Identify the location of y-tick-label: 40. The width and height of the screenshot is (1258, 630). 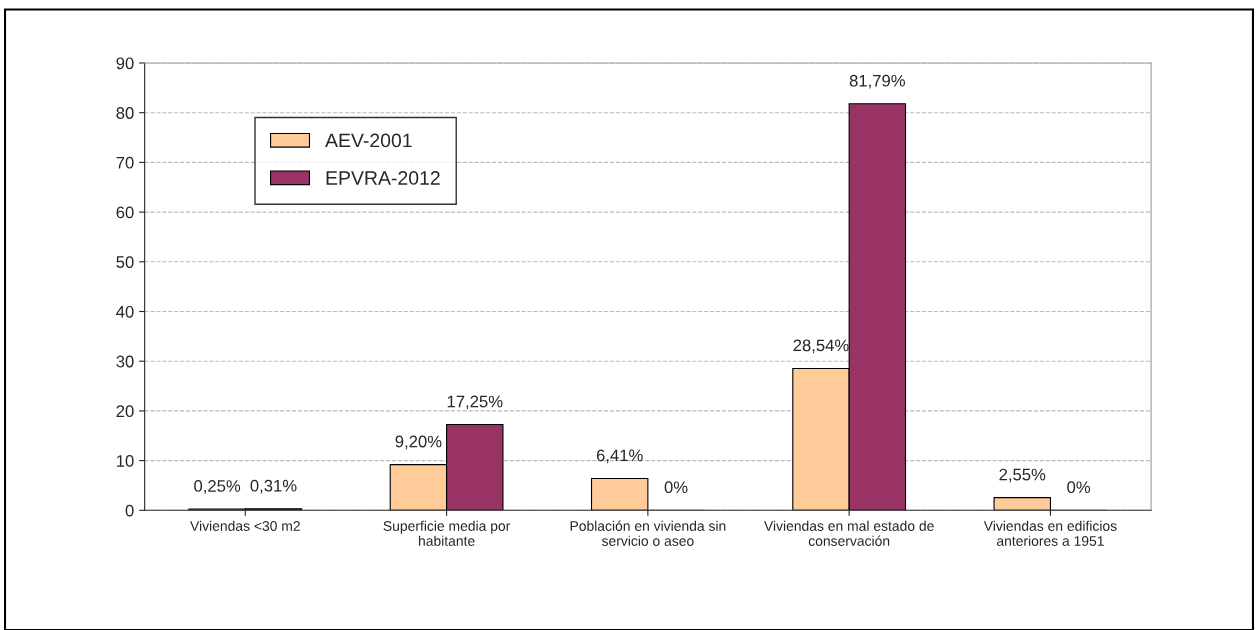
(125, 311).